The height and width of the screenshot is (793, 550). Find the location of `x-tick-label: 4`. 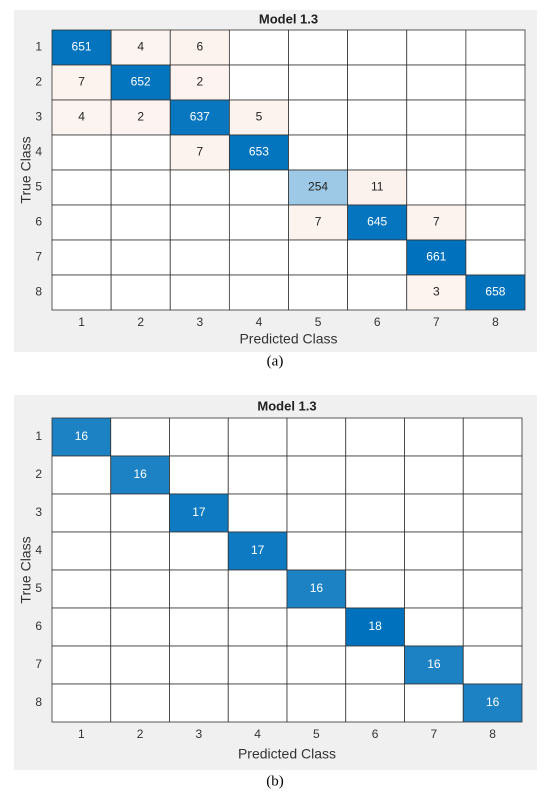

x-tick-label: 4 is located at coordinates (259, 322).